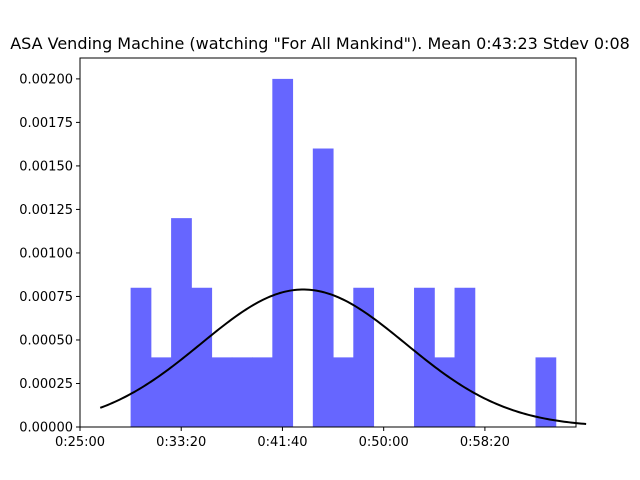 Image resolution: width=640 pixels, height=480 pixels. What do you see at coordinates (181, 442) in the screenshot?
I see `x-tick-label: 0:33:20` at bounding box center [181, 442].